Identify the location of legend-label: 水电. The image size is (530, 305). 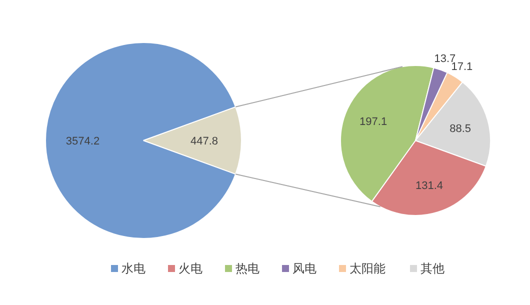
(134, 269).